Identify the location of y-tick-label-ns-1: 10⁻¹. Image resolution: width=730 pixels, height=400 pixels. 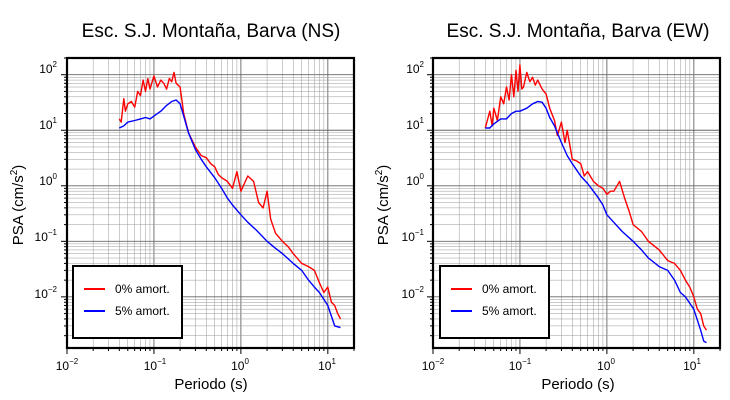
(46, 236).